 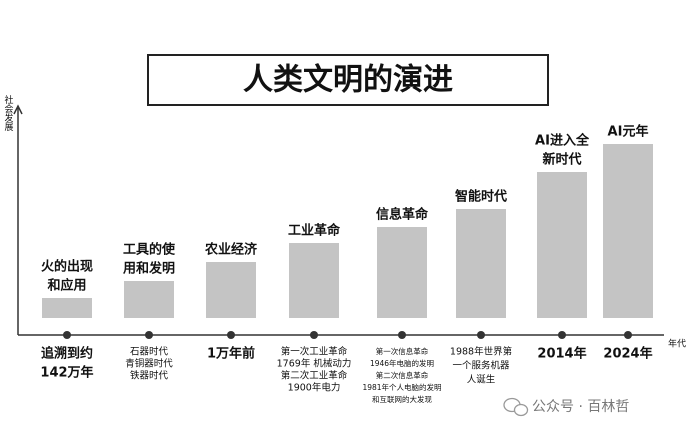 I want to click on x-axis-label: 年代, so click(x=677, y=344).